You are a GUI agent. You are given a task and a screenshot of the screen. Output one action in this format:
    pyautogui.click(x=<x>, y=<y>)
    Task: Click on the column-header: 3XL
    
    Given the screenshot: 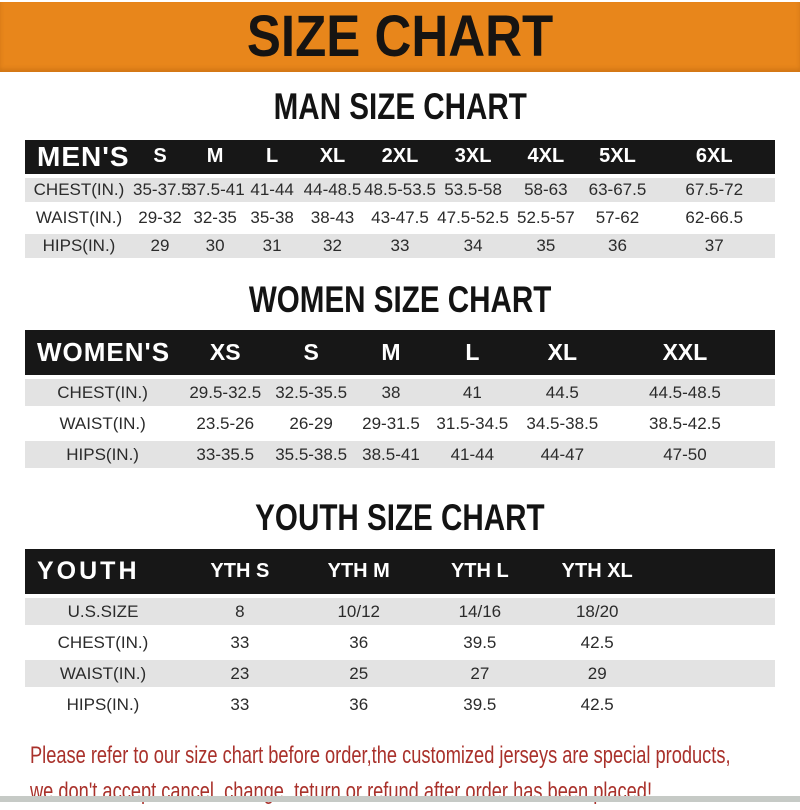 What is the action you would take?
    pyautogui.click(x=473, y=156)
    